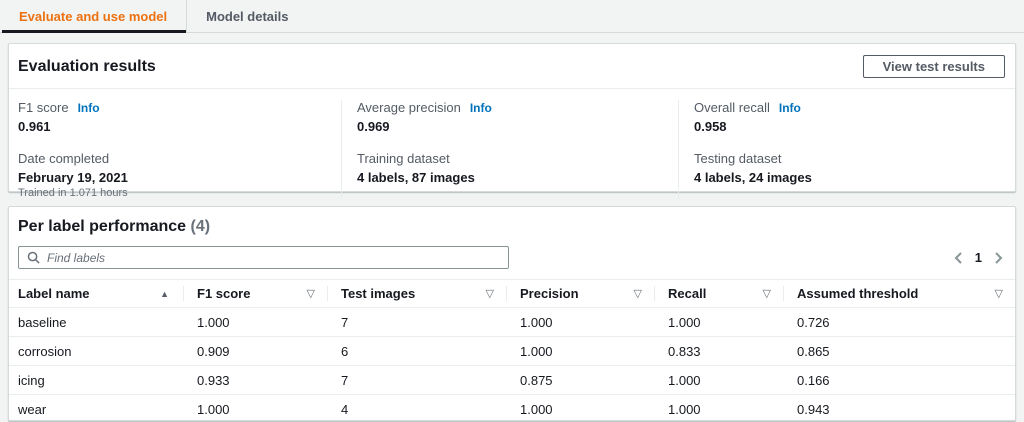  Describe the element at coordinates (710, 126) in the screenshot. I see `overall-recall-value: 0.958` at that location.